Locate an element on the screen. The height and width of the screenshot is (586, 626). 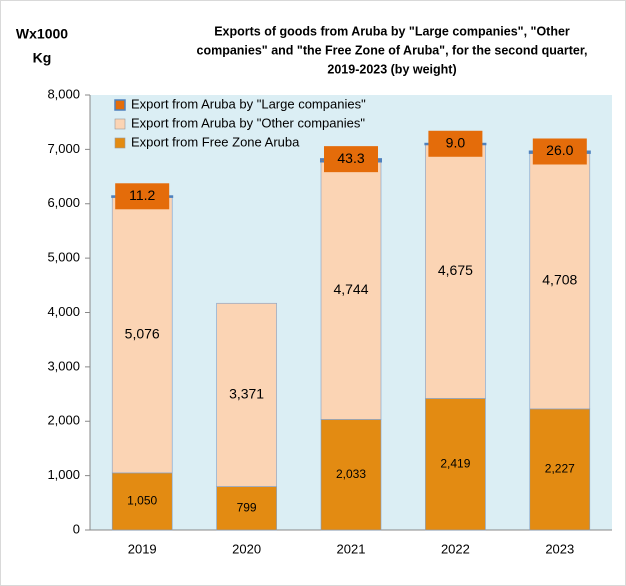
data-label: 43.3 is located at coordinates (350, 158).